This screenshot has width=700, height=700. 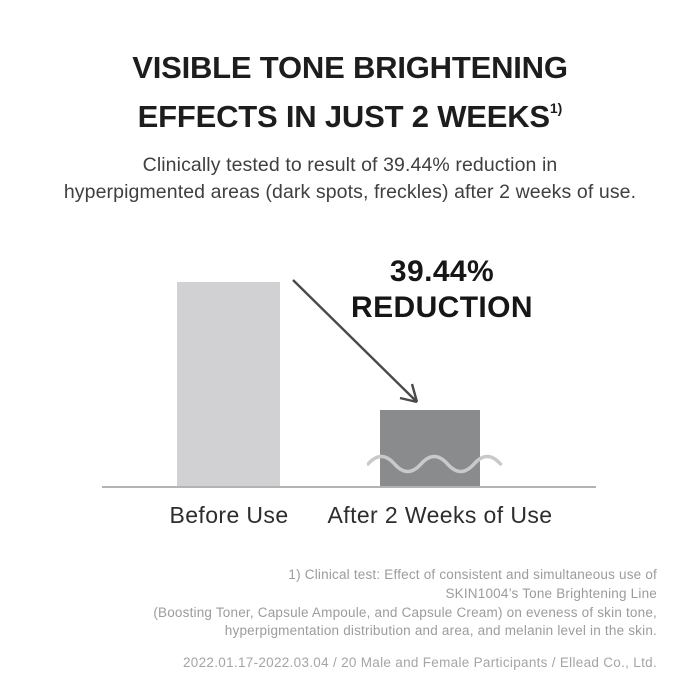 I want to click on footnote-line: SKIN1004’s Tone Brightening Line, so click(x=551, y=593).